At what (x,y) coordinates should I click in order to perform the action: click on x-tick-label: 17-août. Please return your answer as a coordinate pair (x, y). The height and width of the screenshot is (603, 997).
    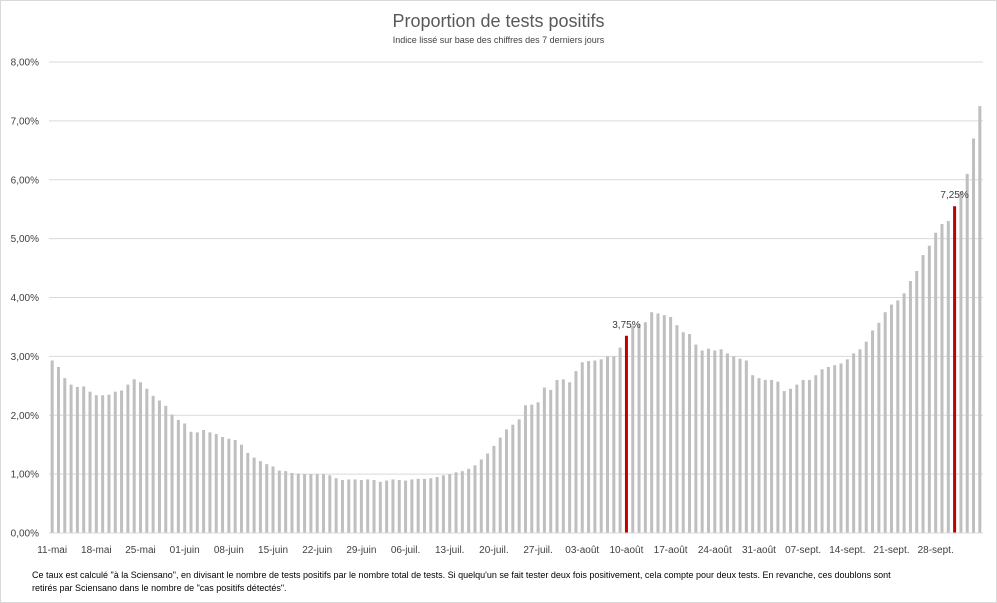
    Looking at the image, I should click on (671, 550).